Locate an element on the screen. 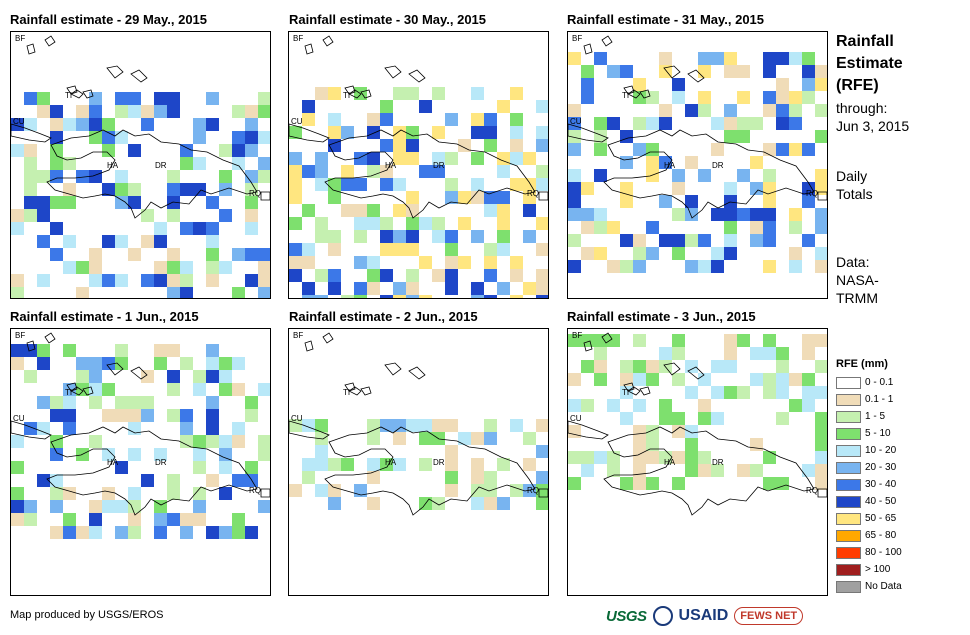 The height and width of the screenshot is (635, 970). legend-item: 65 - 80 is located at coordinates (866, 536).